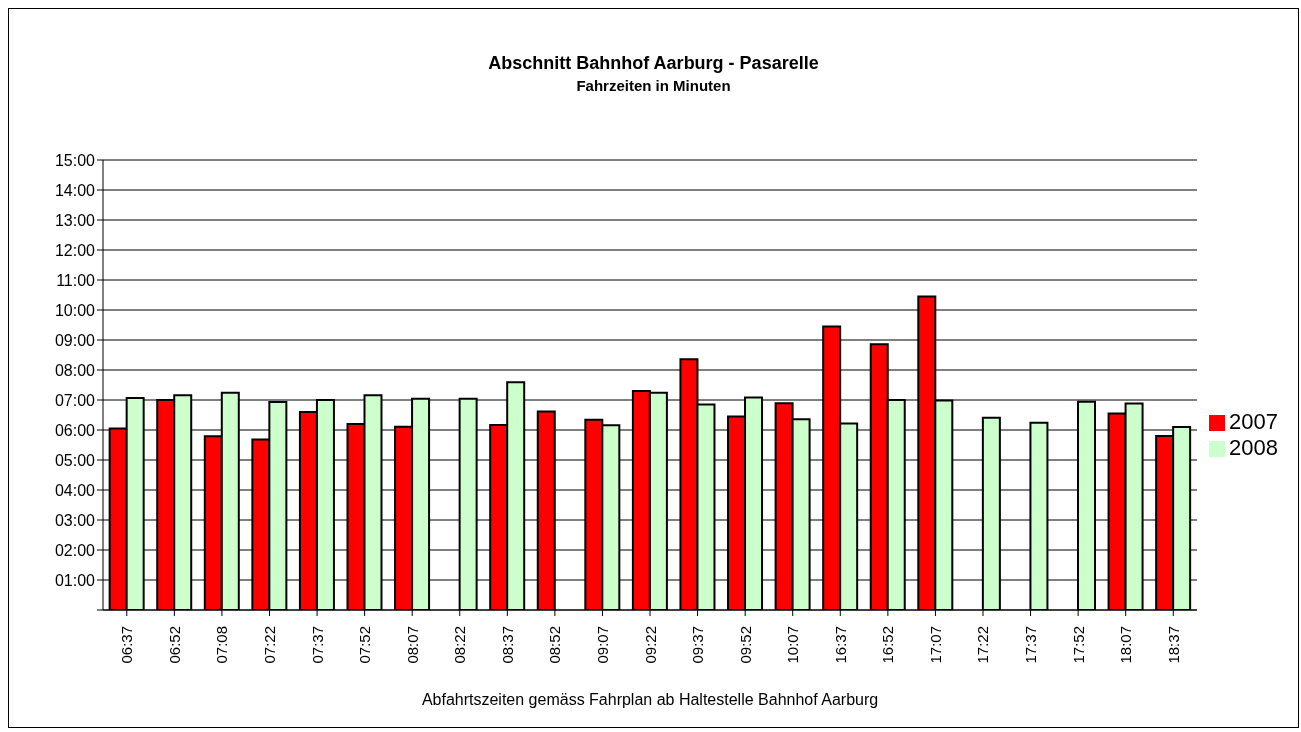 This screenshot has height=732, width=1301. What do you see at coordinates (698, 645) in the screenshot?
I see `x-tick-label: 09:37` at bounding box center [698, 645].